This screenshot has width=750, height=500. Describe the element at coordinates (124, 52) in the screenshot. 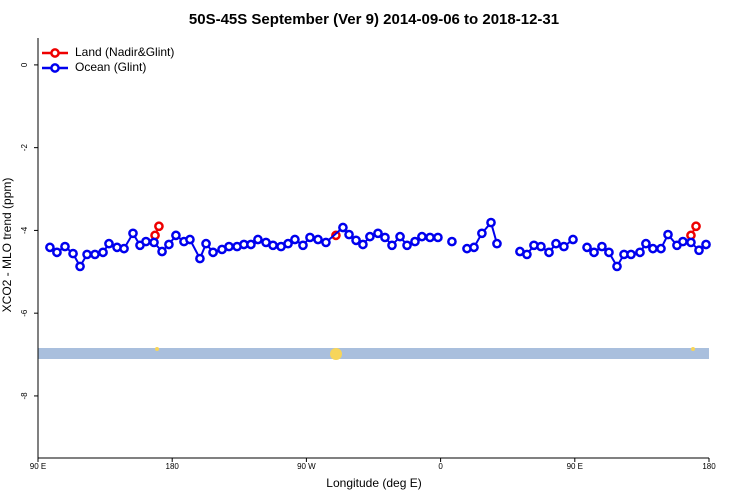

I see `legend-label: Land (Nadir&Glint)` at that location.